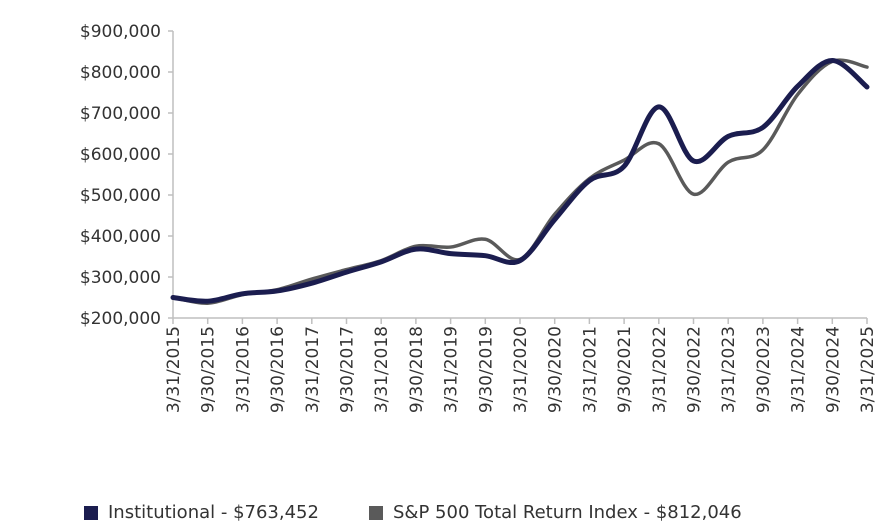 This screenshot has height=528, width=888. Describe the element at coordinates (660, 369) in the screenshot. I see `x-tick-label: 3/31/2022` at that location.